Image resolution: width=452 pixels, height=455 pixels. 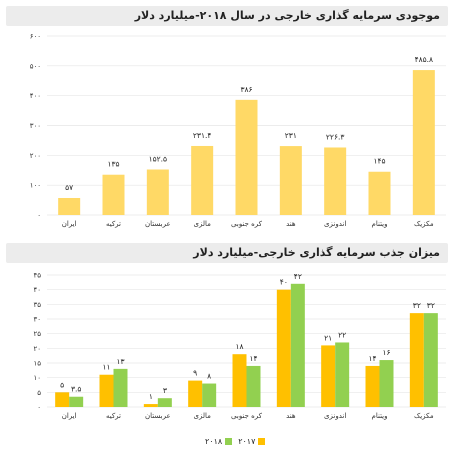 I want to click on data-label: ۱۳۵, so click(x=113, y=164).